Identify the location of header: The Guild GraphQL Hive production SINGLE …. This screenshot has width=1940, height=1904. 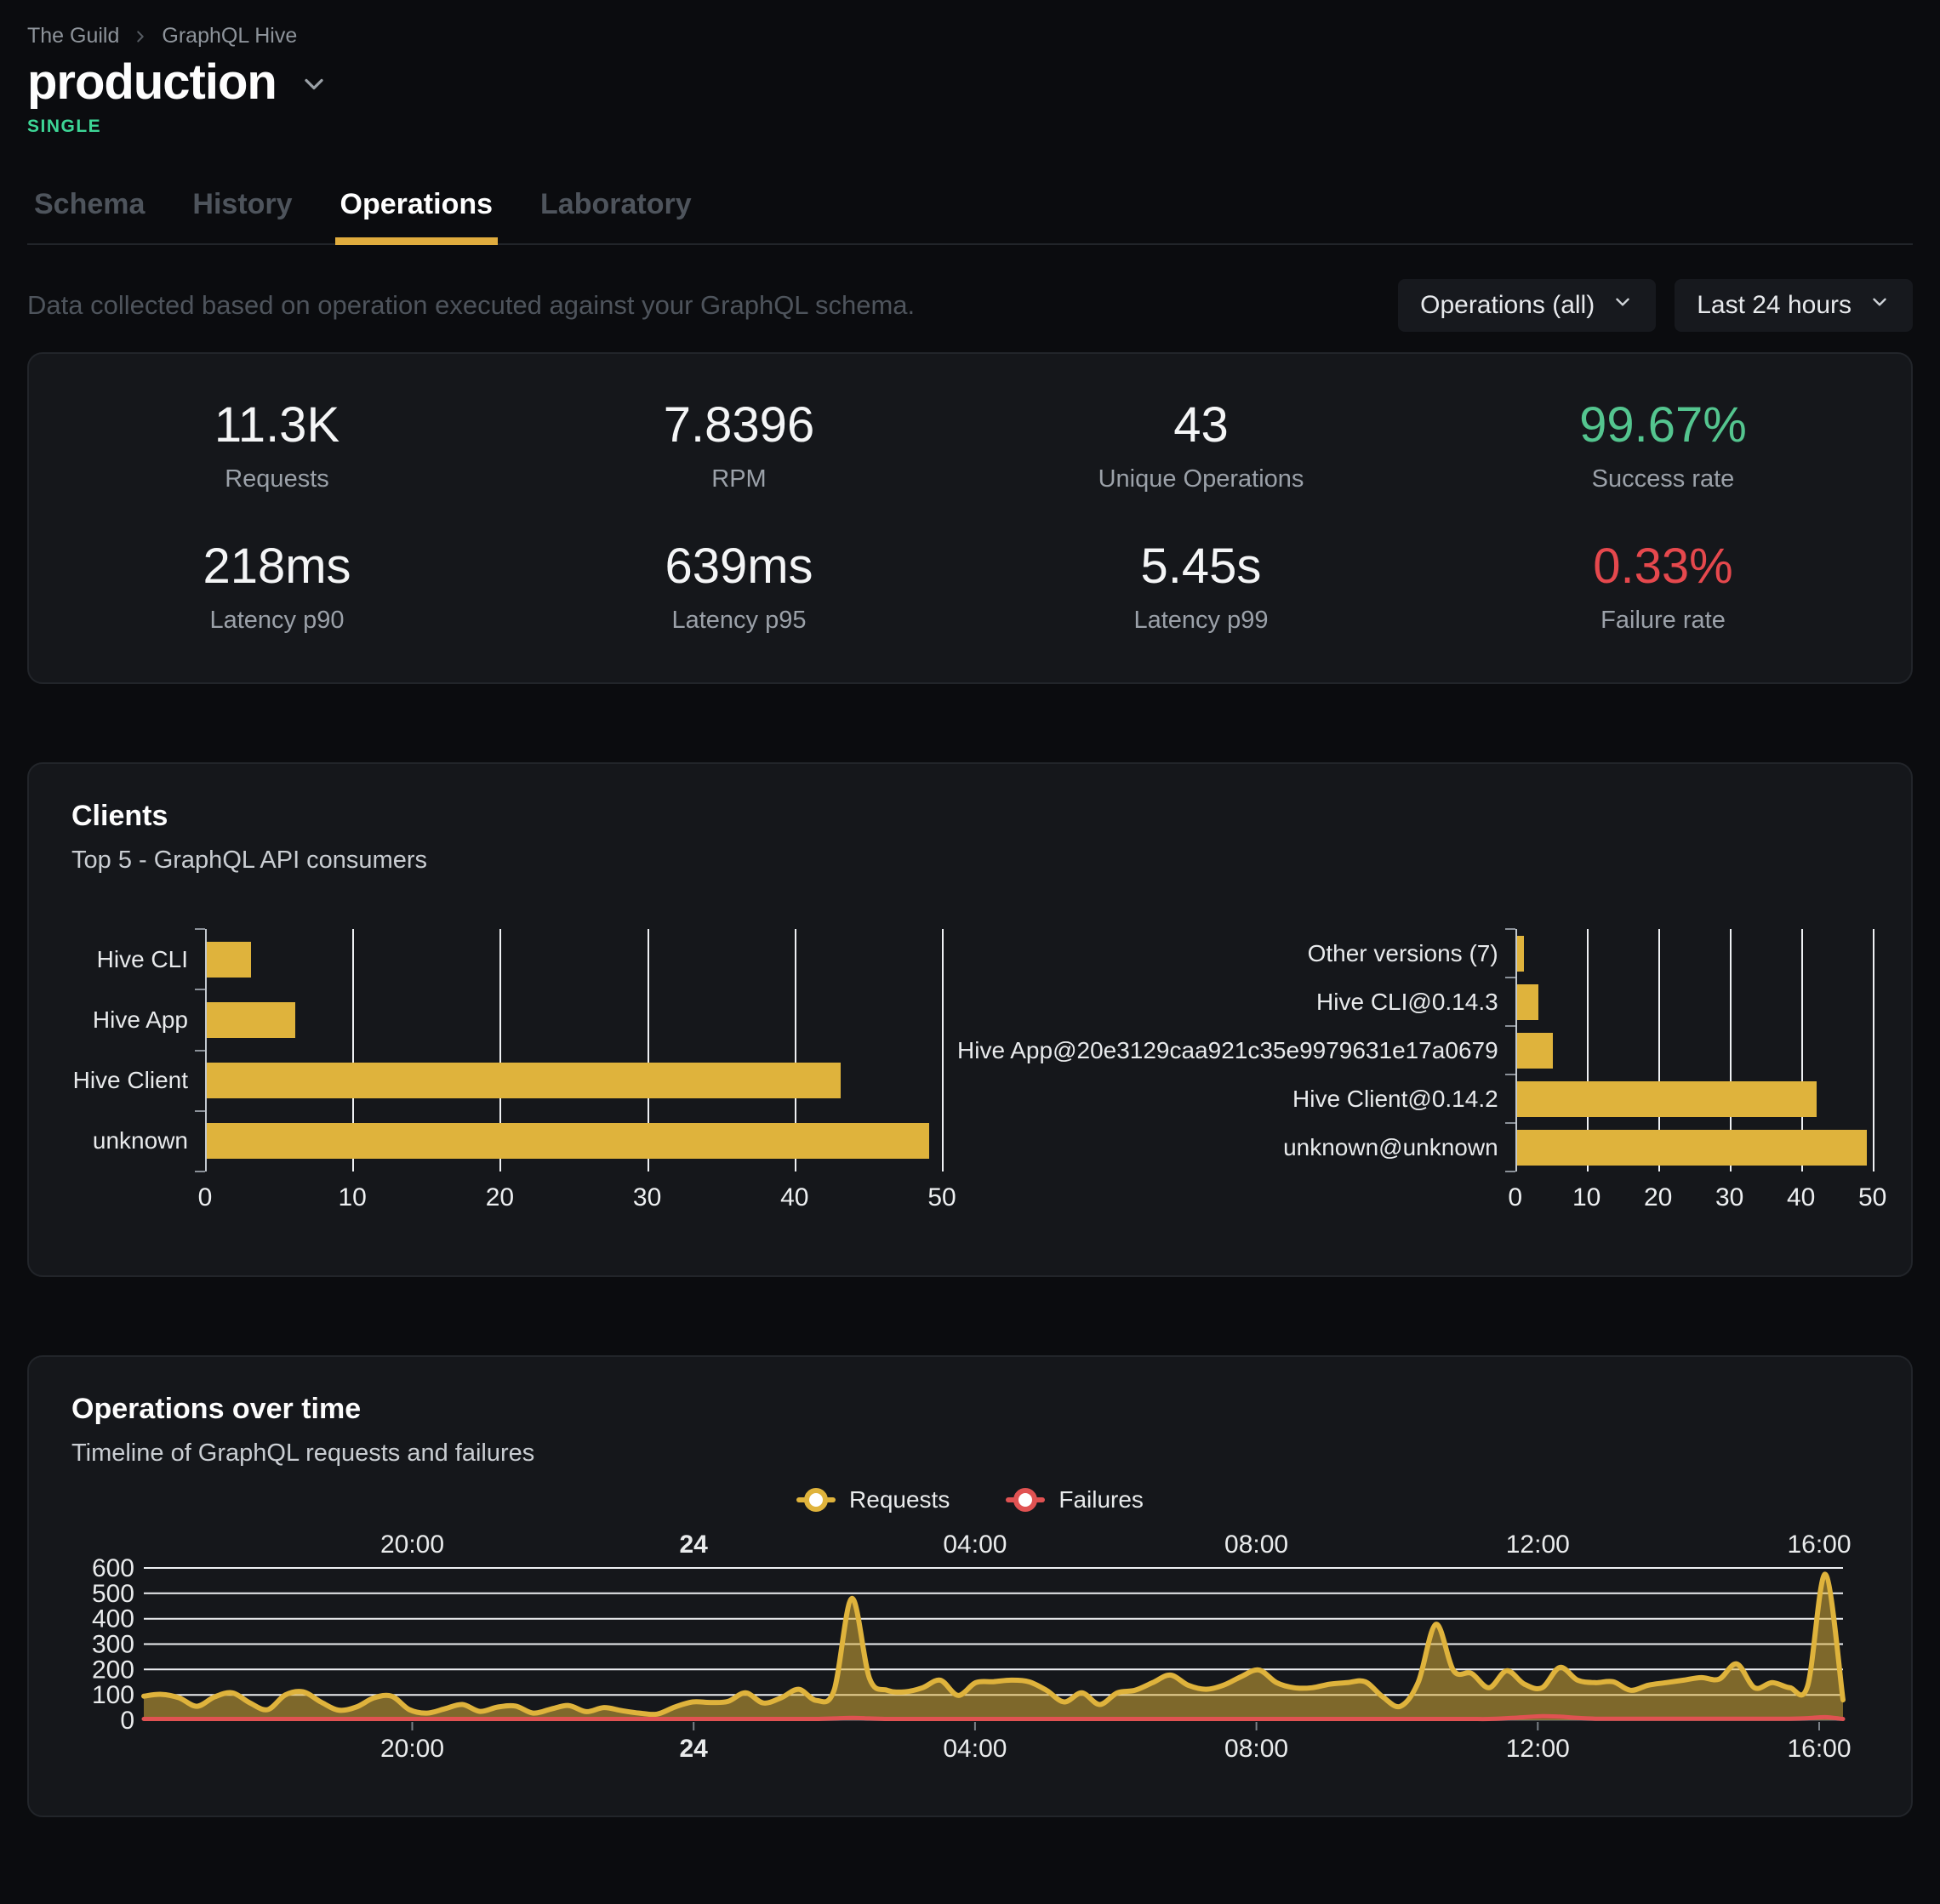
(970, 123).